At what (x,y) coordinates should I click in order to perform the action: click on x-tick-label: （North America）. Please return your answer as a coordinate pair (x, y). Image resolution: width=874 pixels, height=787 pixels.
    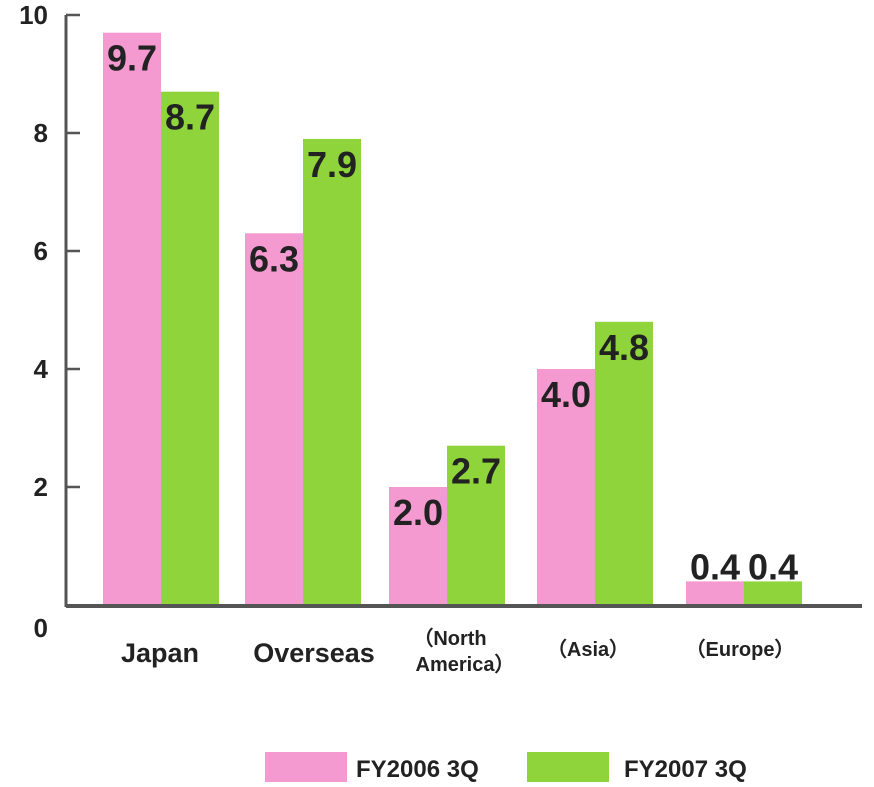
    Looking at the image, I should click on (463, 651).